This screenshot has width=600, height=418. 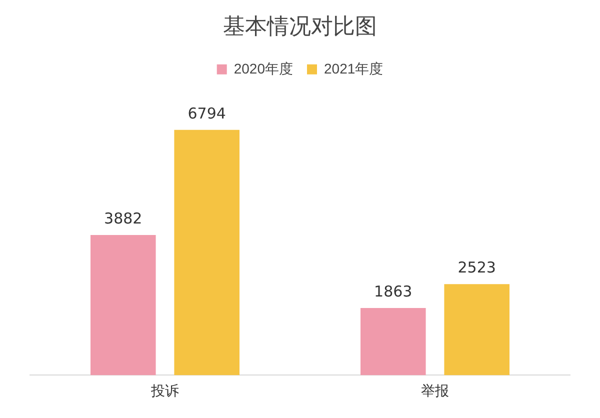 I want to click on x-tick-label: 投诉, so click(x=164, y=390).